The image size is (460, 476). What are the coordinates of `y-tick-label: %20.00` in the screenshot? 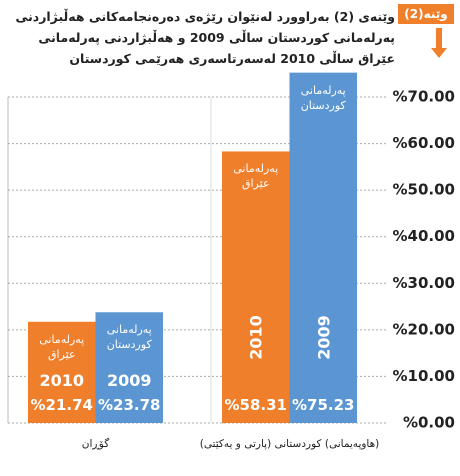 It's located at (424, 329).